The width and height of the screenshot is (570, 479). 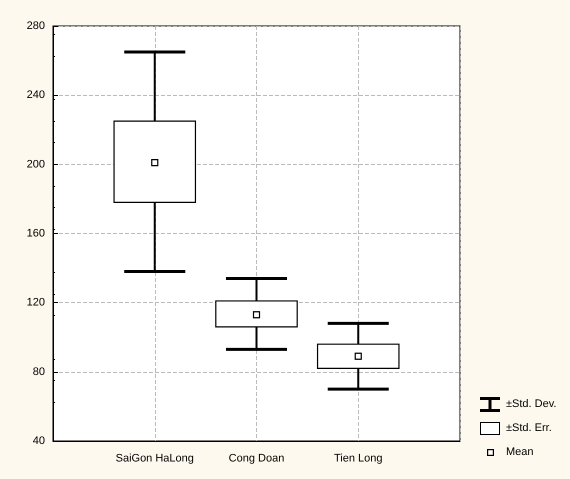 What do you see at coordinates (529, 428) in the screenshot?
I see `text: ±Std. Err.` at bounding box center [529, 428].